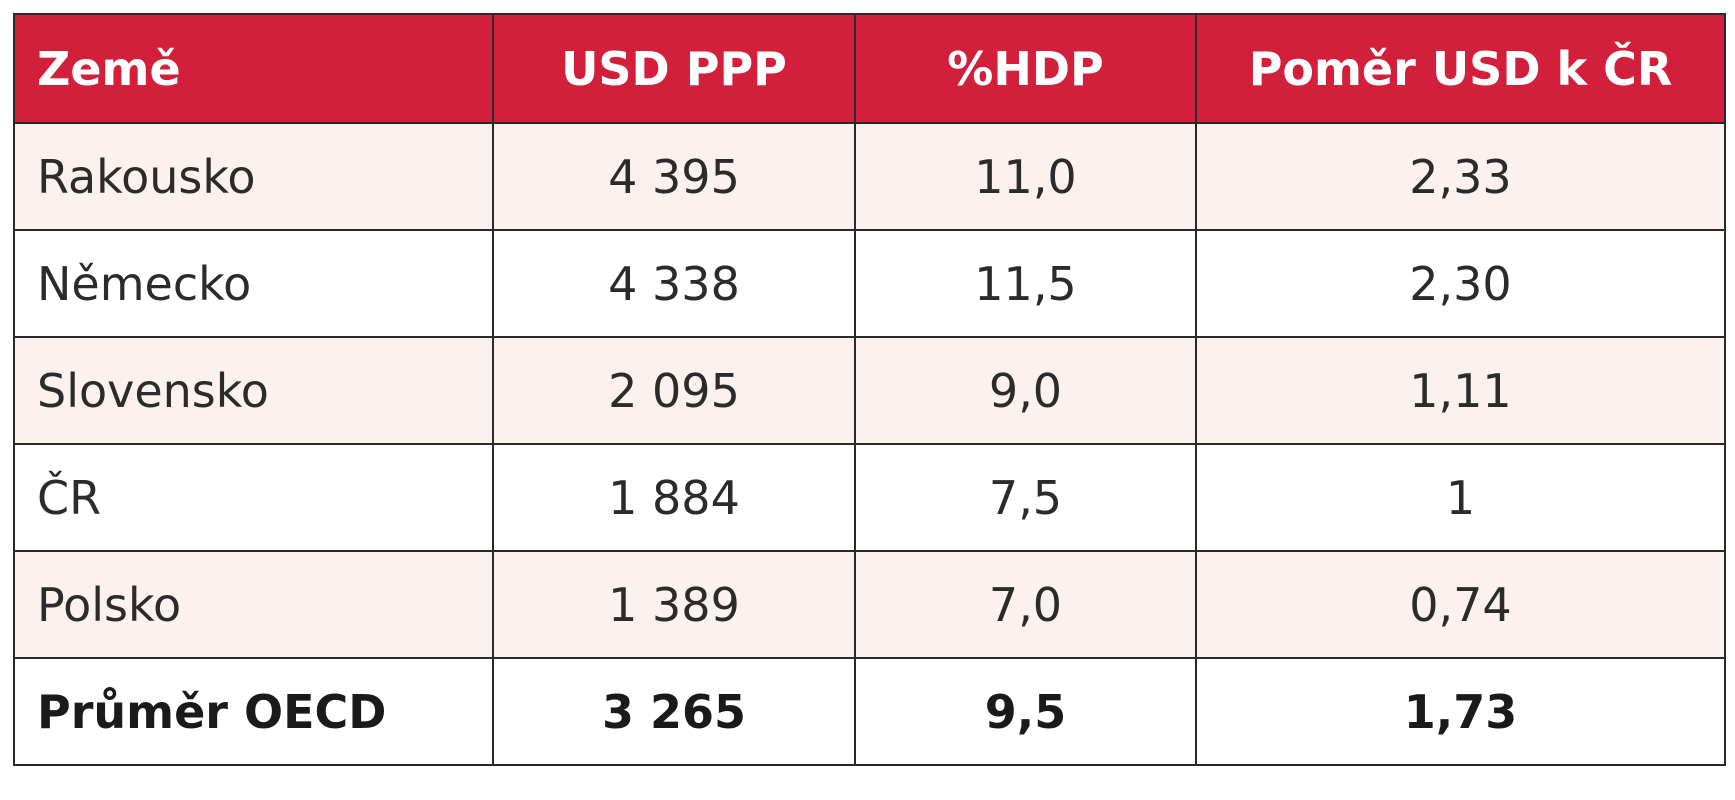 This screenshot has width=1735, height=800. What do you see at coordinates (1460, 283) in the screenshot?
I see `value-cell: 2,30` at bounding box center [1460, 283].